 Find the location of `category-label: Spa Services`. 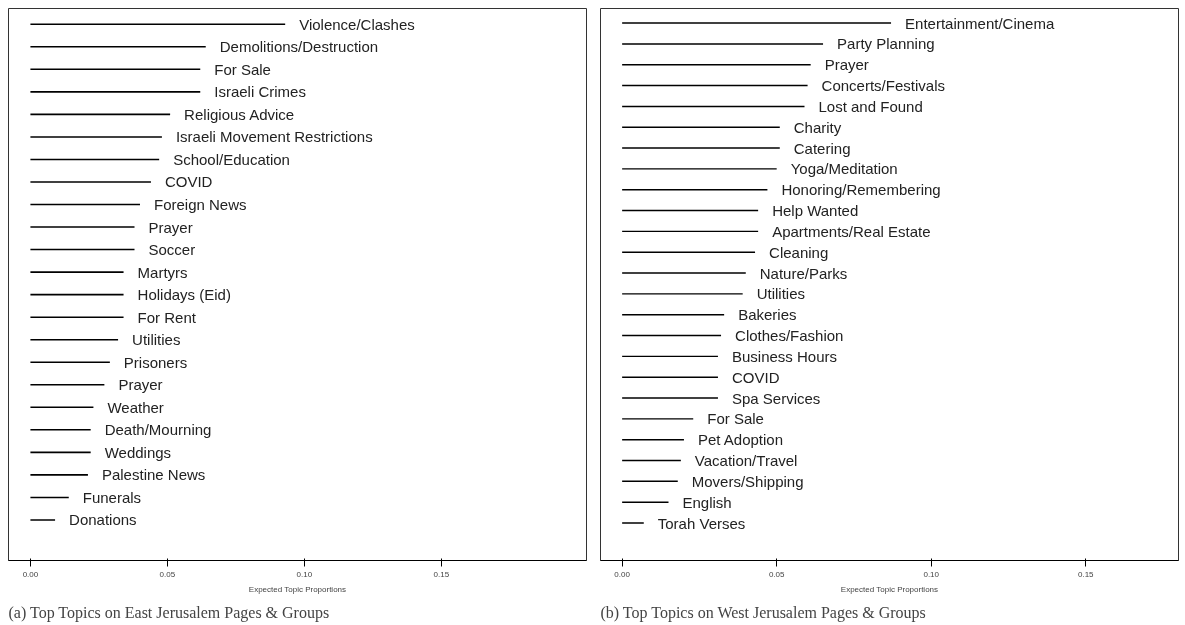

category-label: Spa Services is located at coordinates (776, 398).